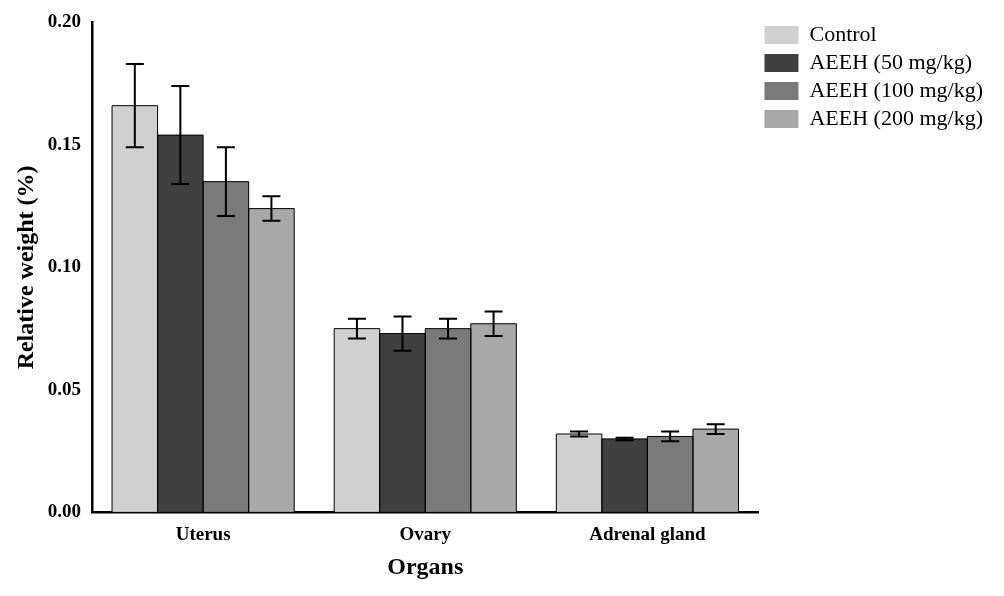 The width and height of the screenshot is (1004, 596). Describe the element at coordinates (890, 61) in the screenshot. I see `legend-label: AEEH (50 mg/kg)` at that location.